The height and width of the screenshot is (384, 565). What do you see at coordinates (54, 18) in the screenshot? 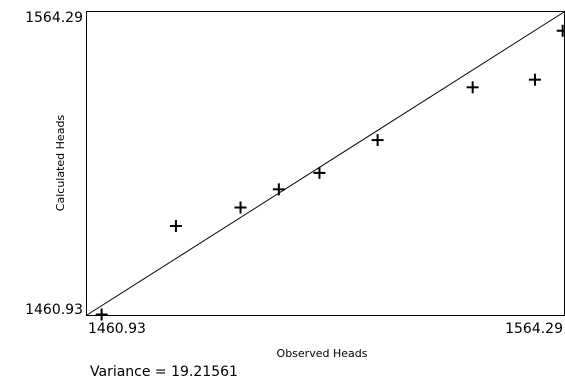
I see `y-tick-top: 1564.29` at bounding box center [54, 18].